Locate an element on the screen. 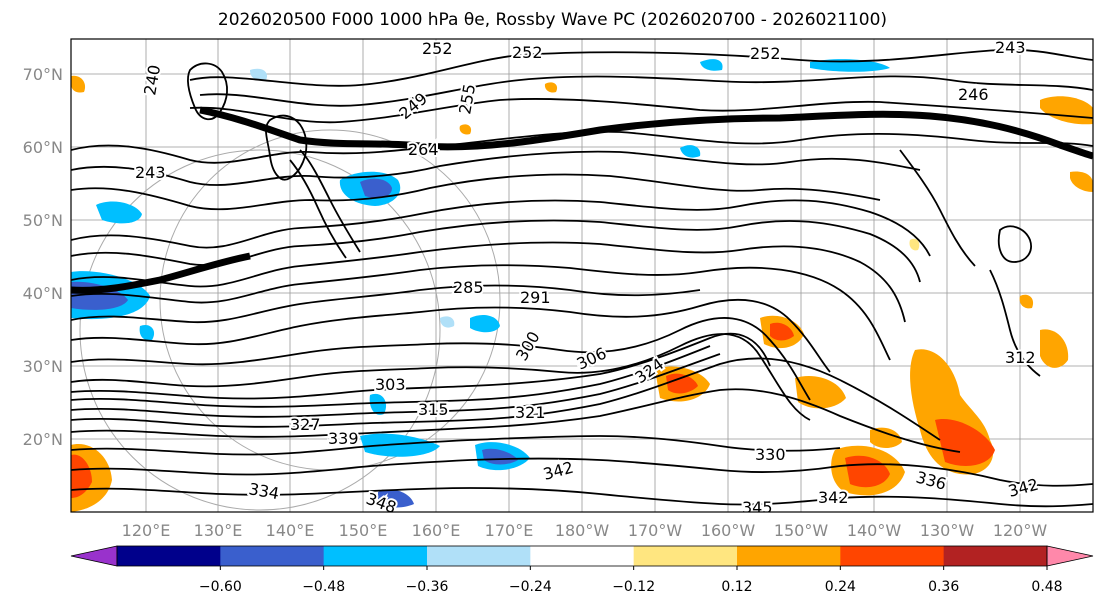  lon-label: 140°W is located at coordinates (874, 530).